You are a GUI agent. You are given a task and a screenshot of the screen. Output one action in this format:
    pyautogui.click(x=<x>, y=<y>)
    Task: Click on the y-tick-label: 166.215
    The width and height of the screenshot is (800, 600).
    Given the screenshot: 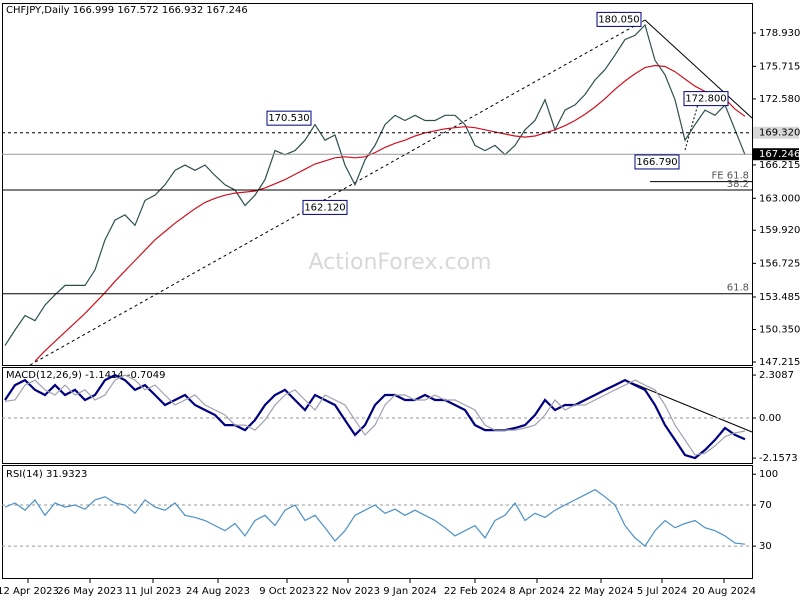 What is the action you would take?
    pyautogui.click(x=779, y=165)
    